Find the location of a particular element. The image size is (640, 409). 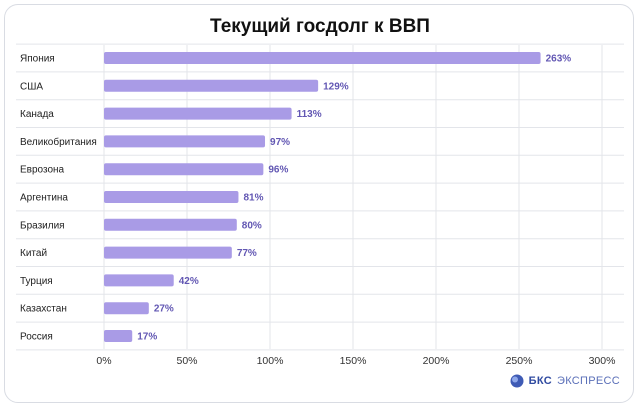

chart-title: Текущий госдолг к ВВП is located at coordinates (320, 26).